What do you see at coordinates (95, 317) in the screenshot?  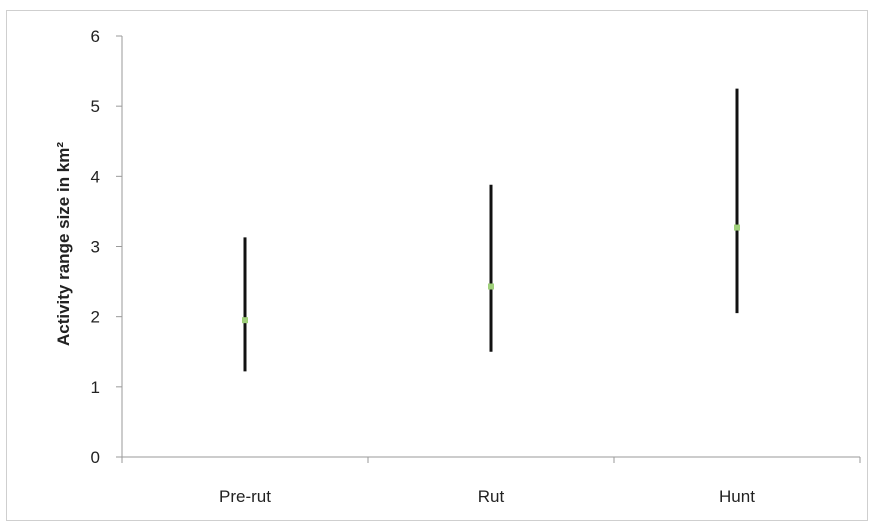 I see `y-tick-label: 2` at bounding box center [95, 317].